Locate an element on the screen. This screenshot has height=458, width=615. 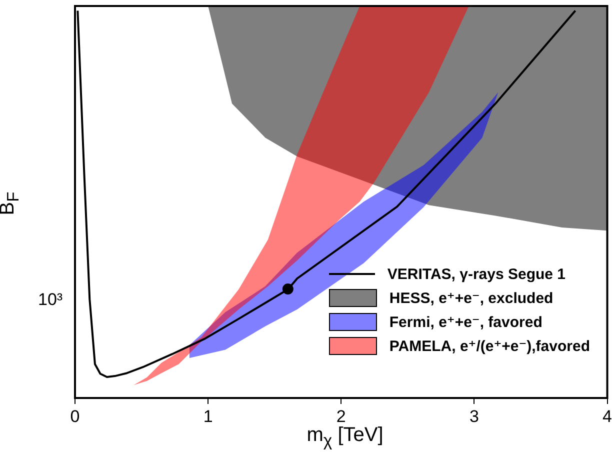
x-tick-label: 2 is located at coordinates (341, 416).